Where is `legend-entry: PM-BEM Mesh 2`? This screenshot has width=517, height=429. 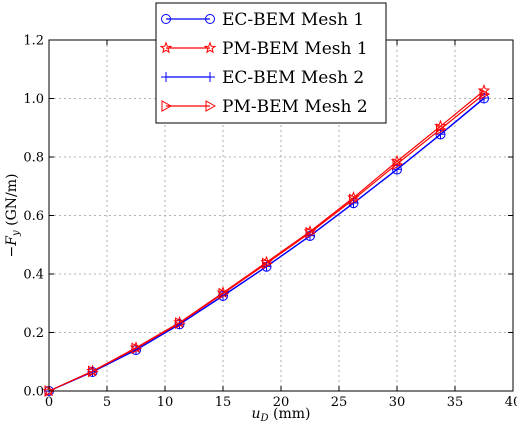
legend-entry: PM-BEM Mesh 2 is located at coordinates (264, 107).